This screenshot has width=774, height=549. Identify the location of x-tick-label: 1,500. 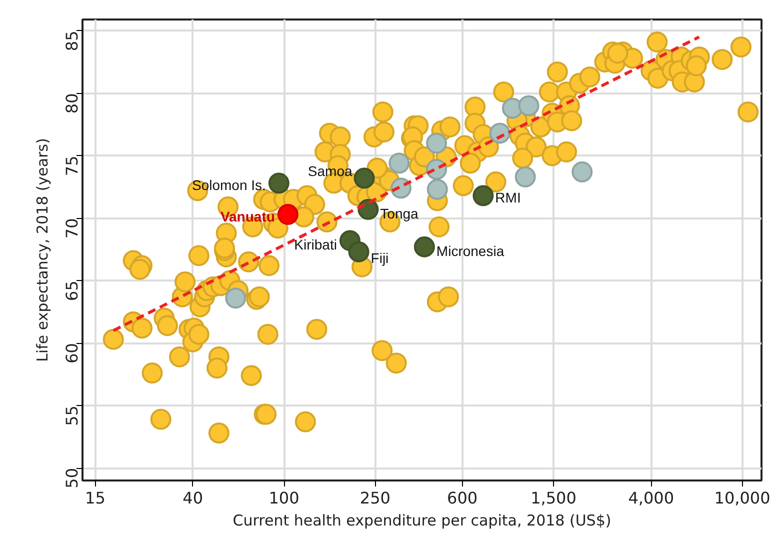
(553, 498).